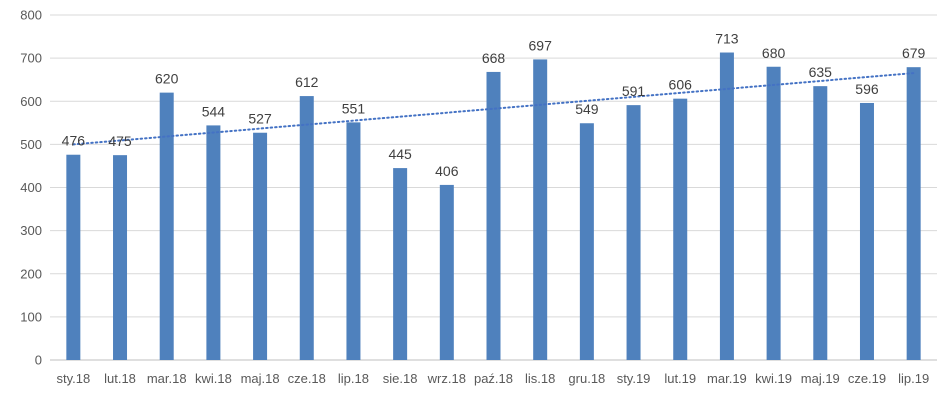  Describe the element at coordinates (214, 111) in the screenshot. I see `data-label: 544` at that location.